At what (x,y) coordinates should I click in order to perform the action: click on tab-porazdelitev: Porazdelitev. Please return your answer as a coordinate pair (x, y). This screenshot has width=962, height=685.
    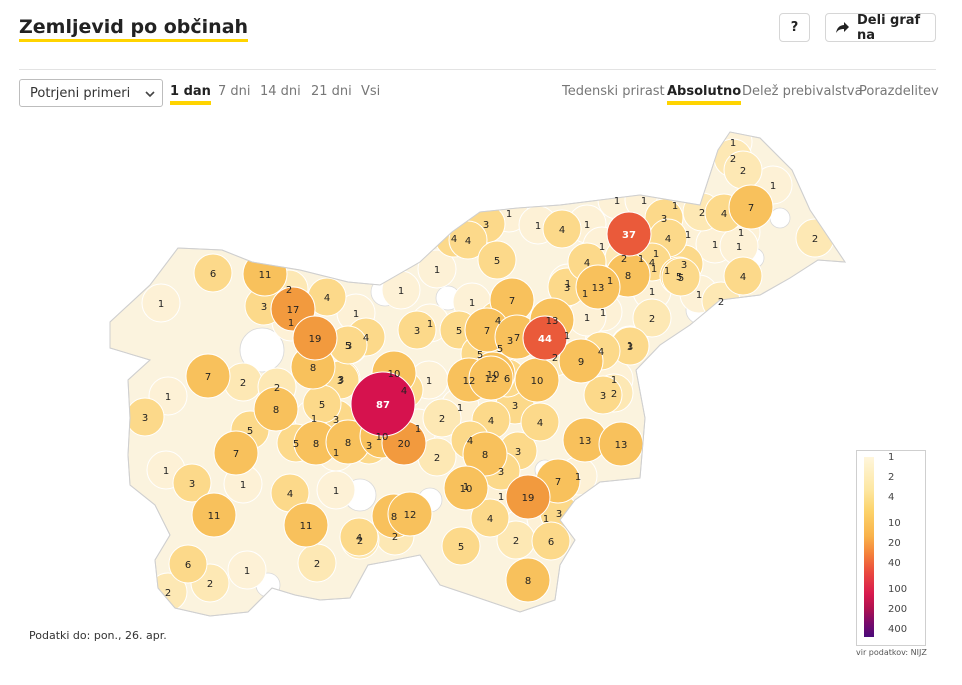
    Looking at the image, I should click on (899, 91).